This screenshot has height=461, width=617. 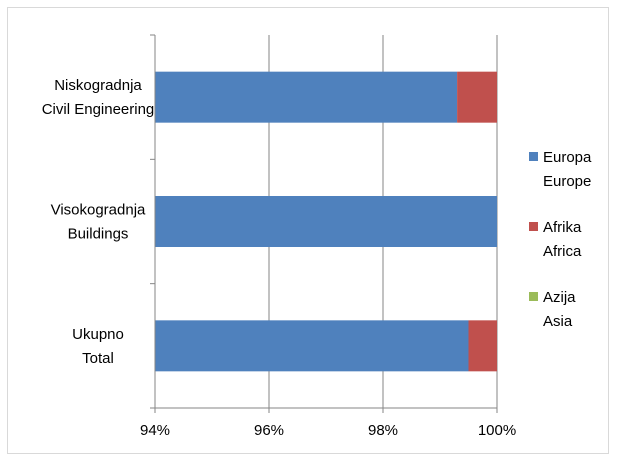 What do you see at coordinates (98, 109) in the screenshot?
I see `category-label-0-line-1: Civil Engineering` at bounding box center [98, 109].